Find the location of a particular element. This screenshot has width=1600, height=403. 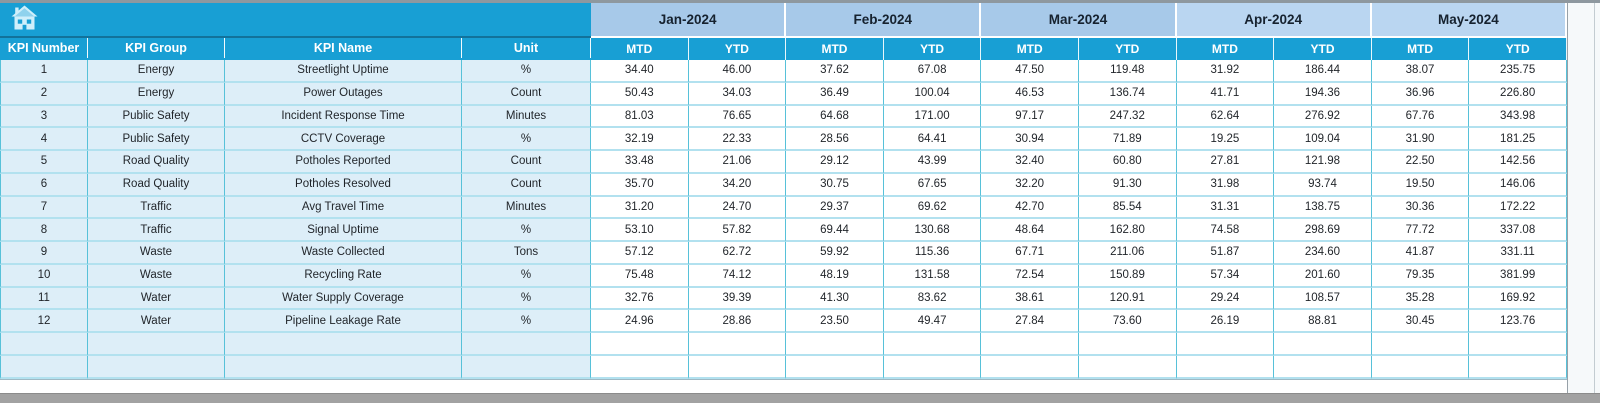

value-cell: 38.07 is located at coordinates (1420, 71).